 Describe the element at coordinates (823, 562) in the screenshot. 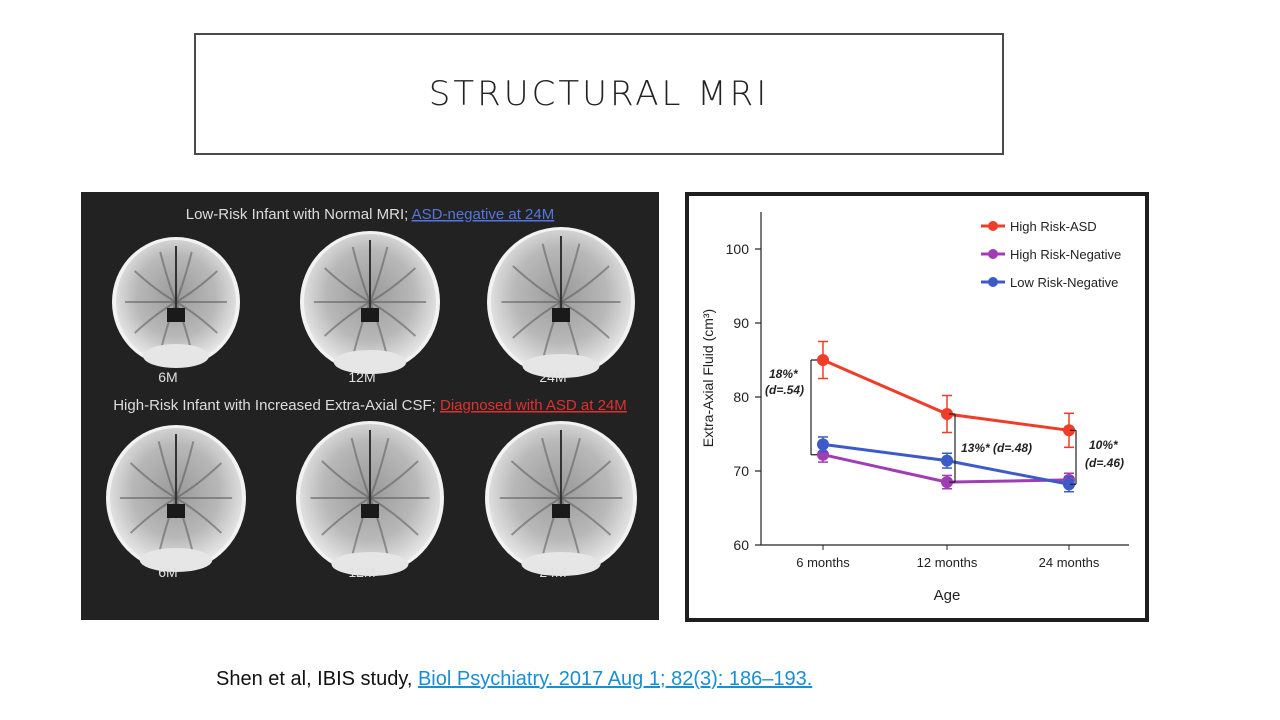

I see `x-tick-label: 6 months` at that location.